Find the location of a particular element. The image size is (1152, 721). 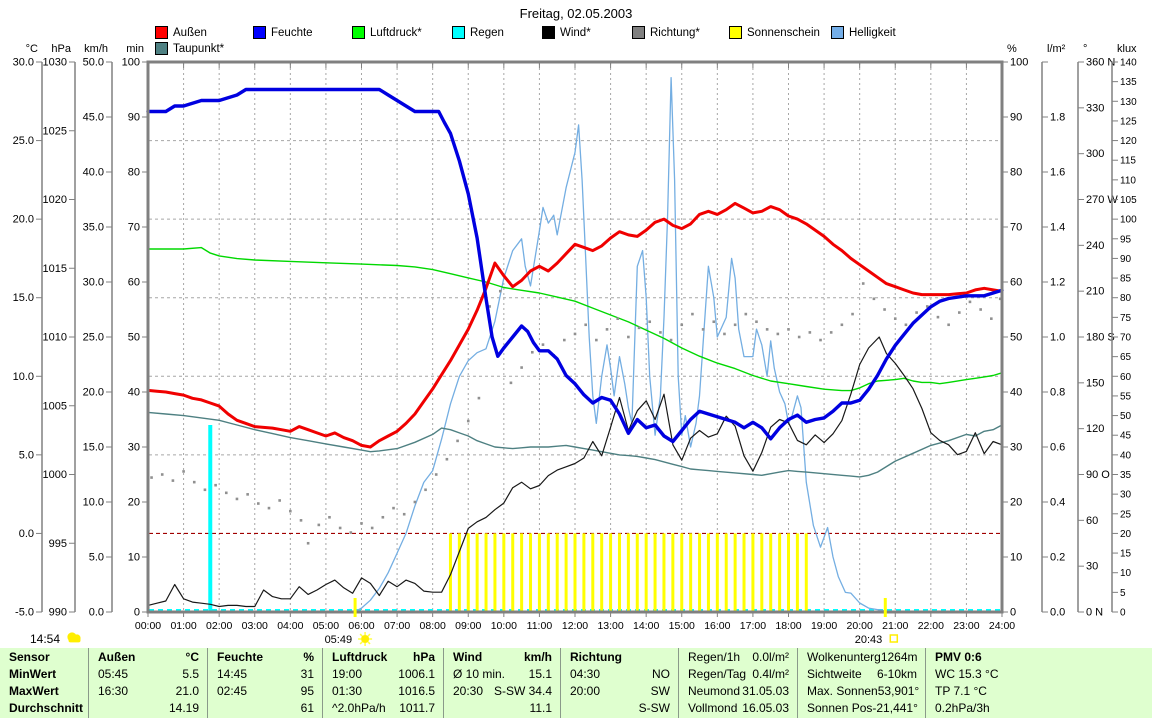

table-column-1: Außen °C 05:45 5.5 16:30 21.0 14.19 is located at coordinates (147, 683).